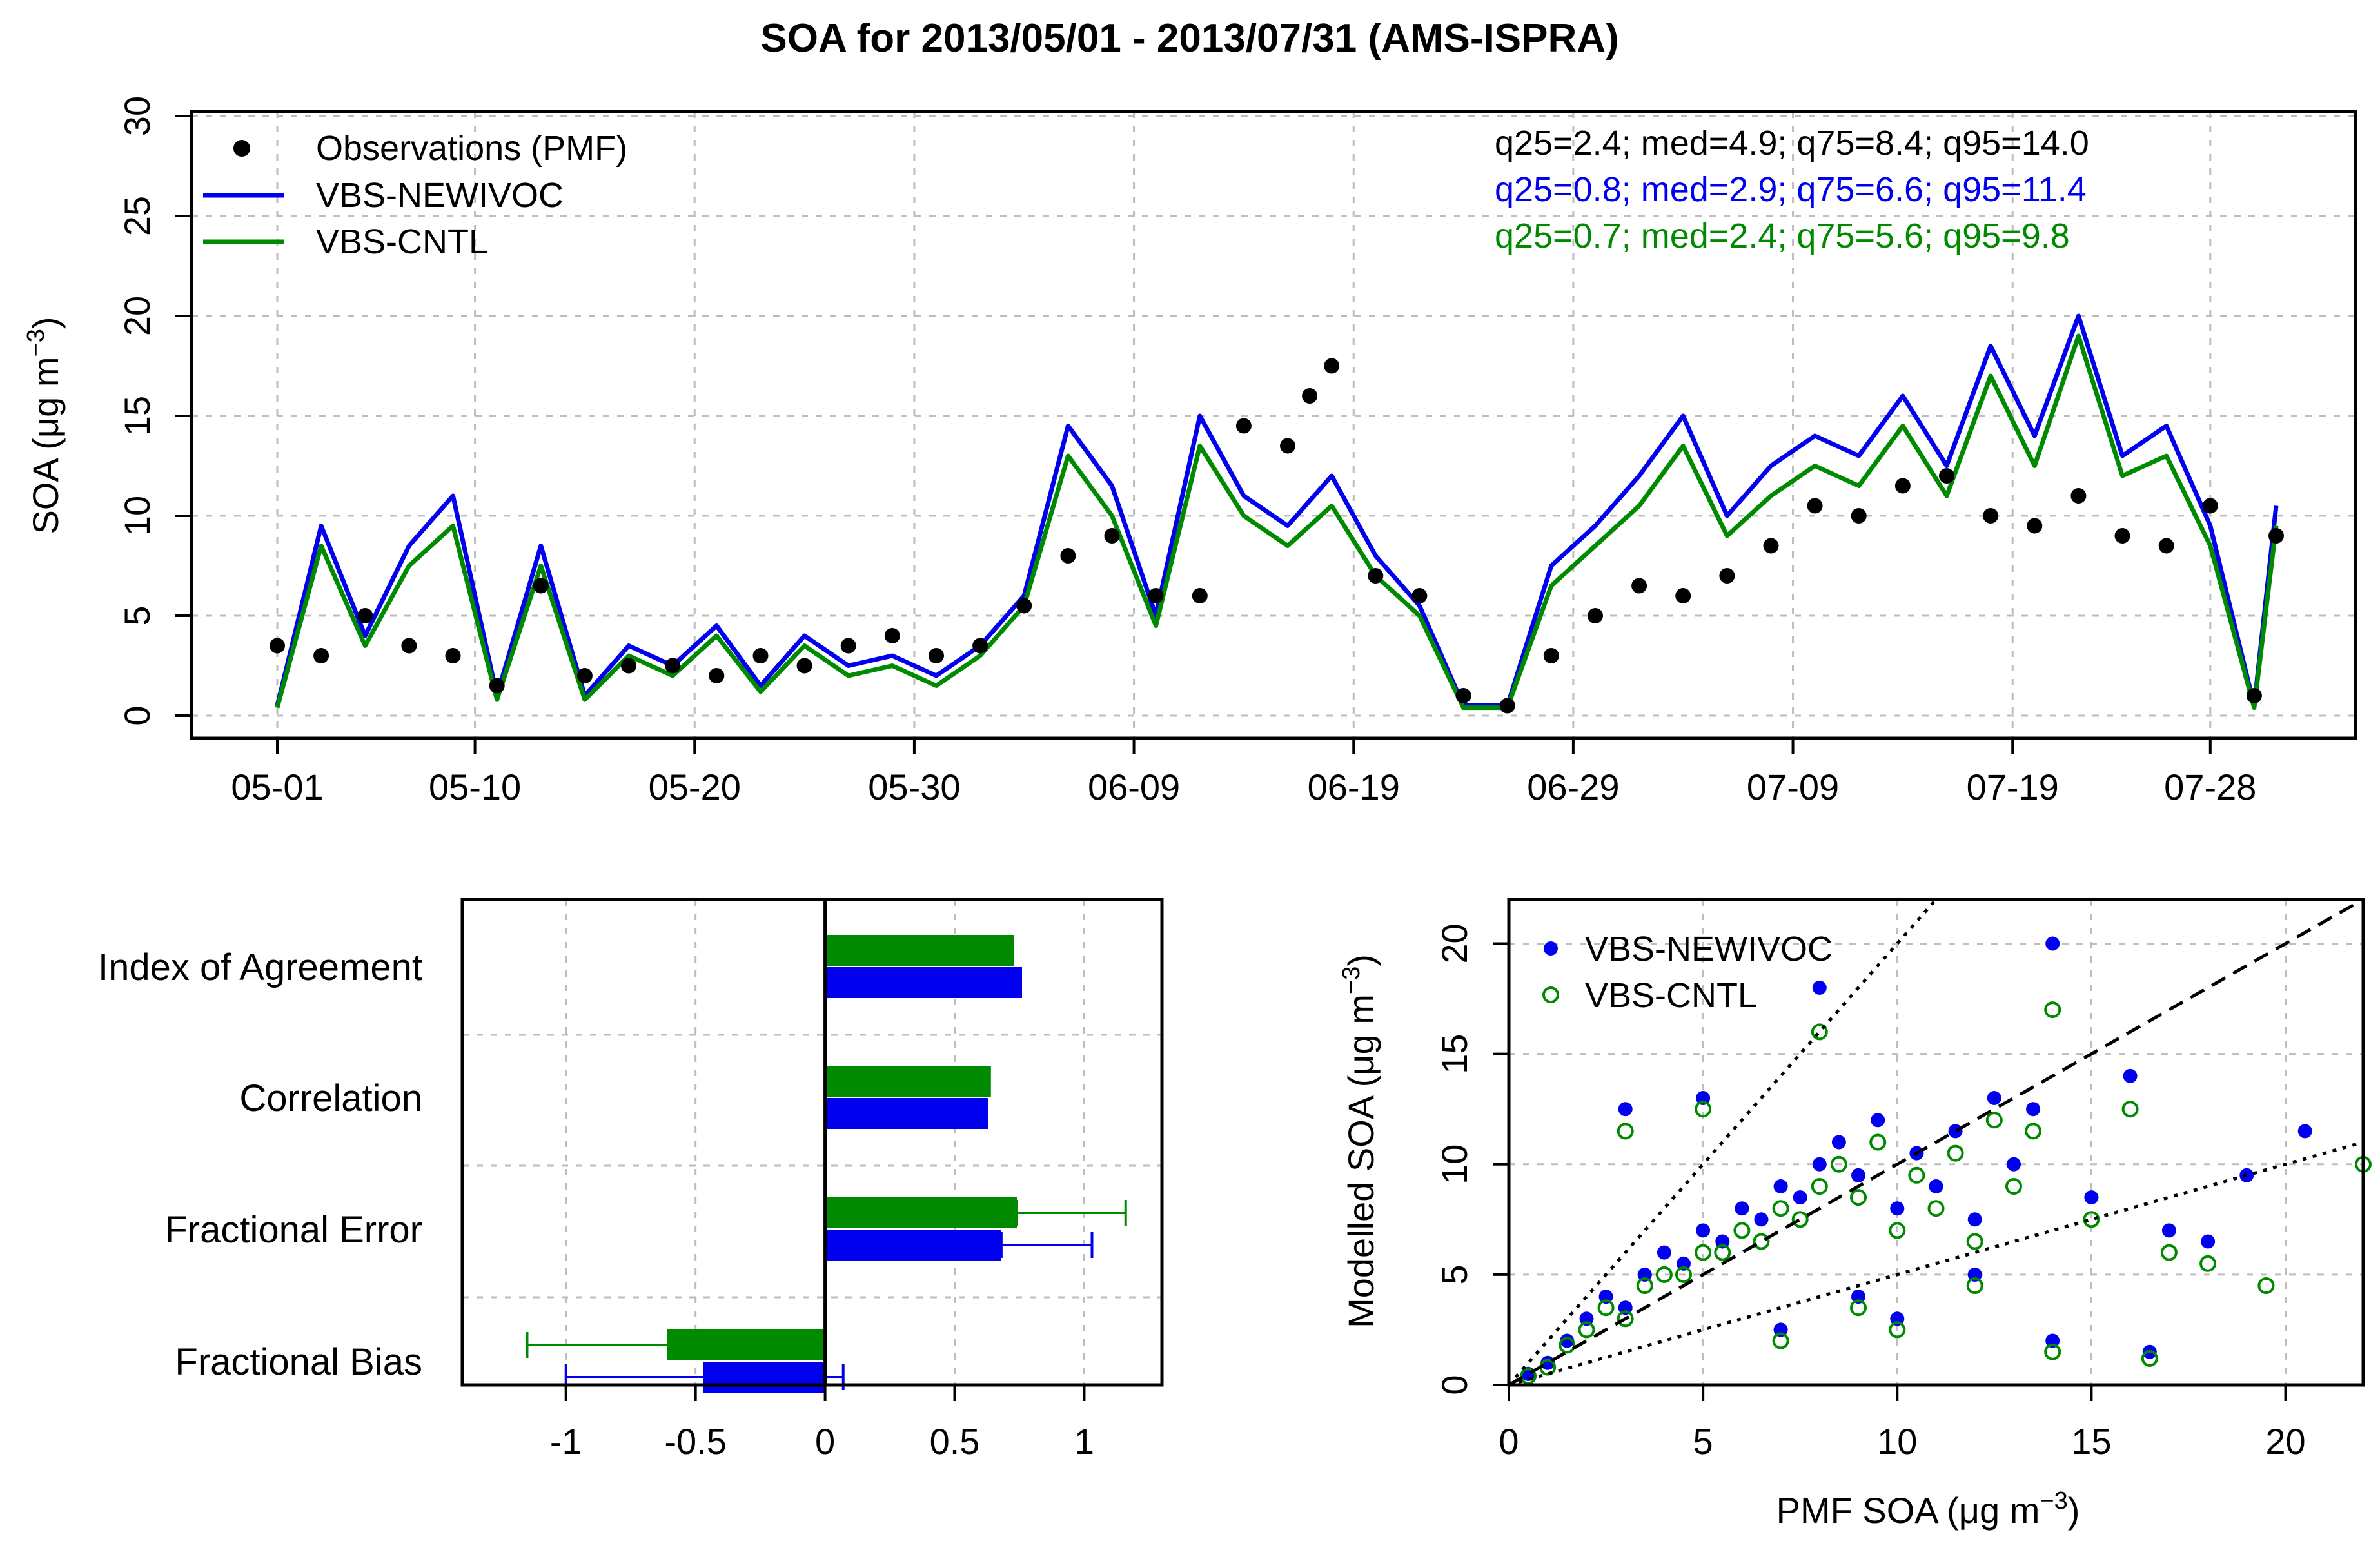 Image resolution: width=2380 pixels, height=1550 pixels. Describe the element at coordinates (1573, 787) in the screenshot. I see `timeseries-x-tick-label: 06-29` at that location.